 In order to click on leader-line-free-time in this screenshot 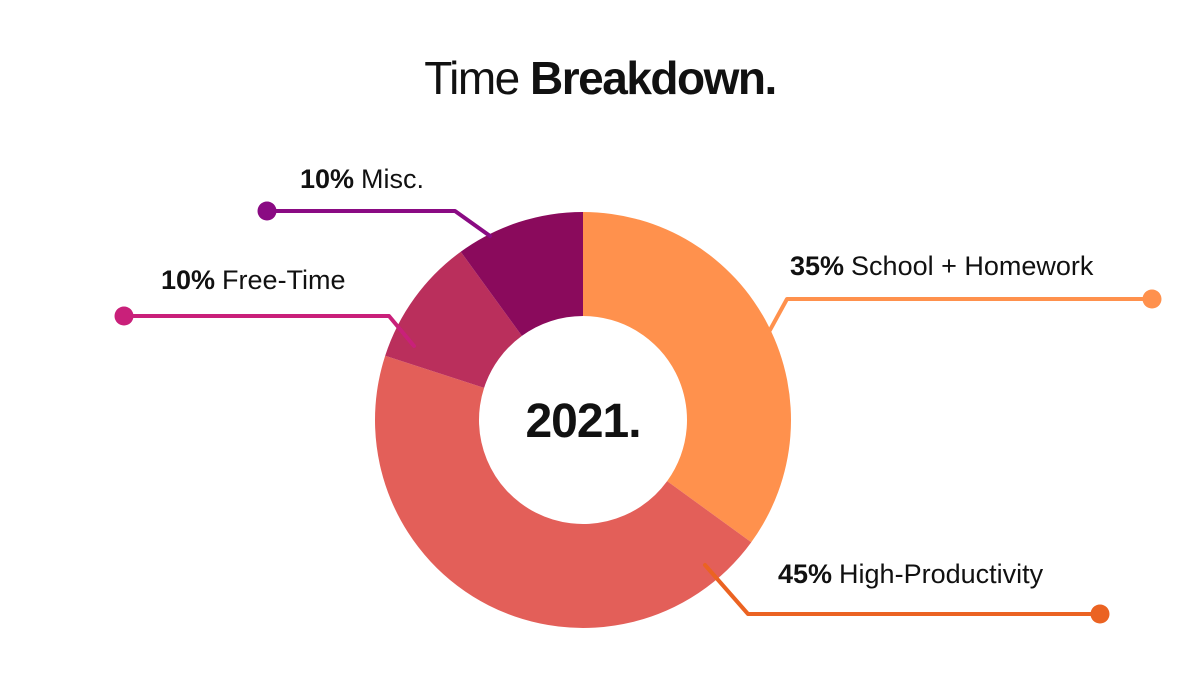, I will do `click(269, 331)`.